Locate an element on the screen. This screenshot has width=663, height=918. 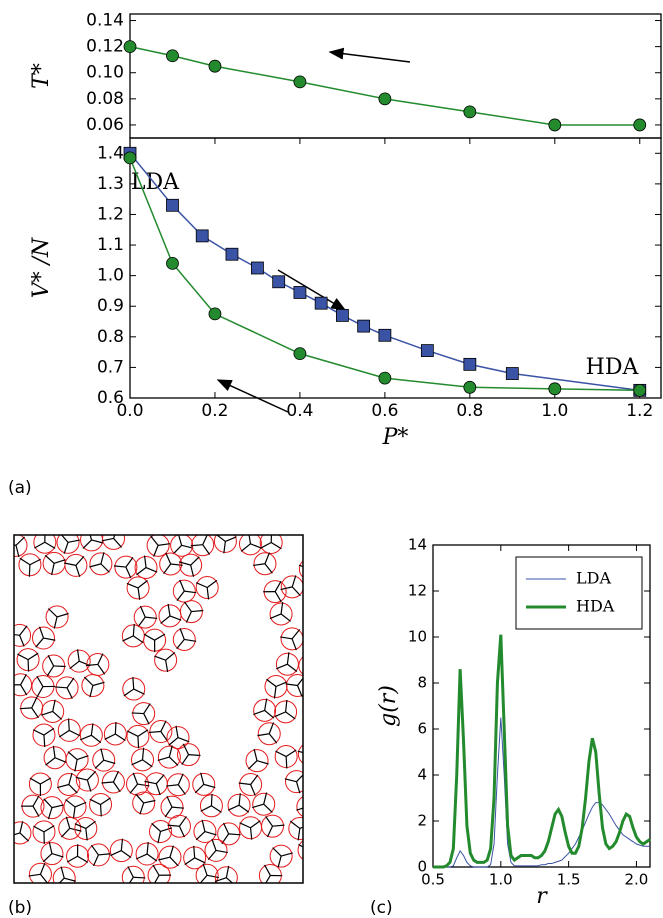
y-axis-label: T* is located at coordinates (41, 76).